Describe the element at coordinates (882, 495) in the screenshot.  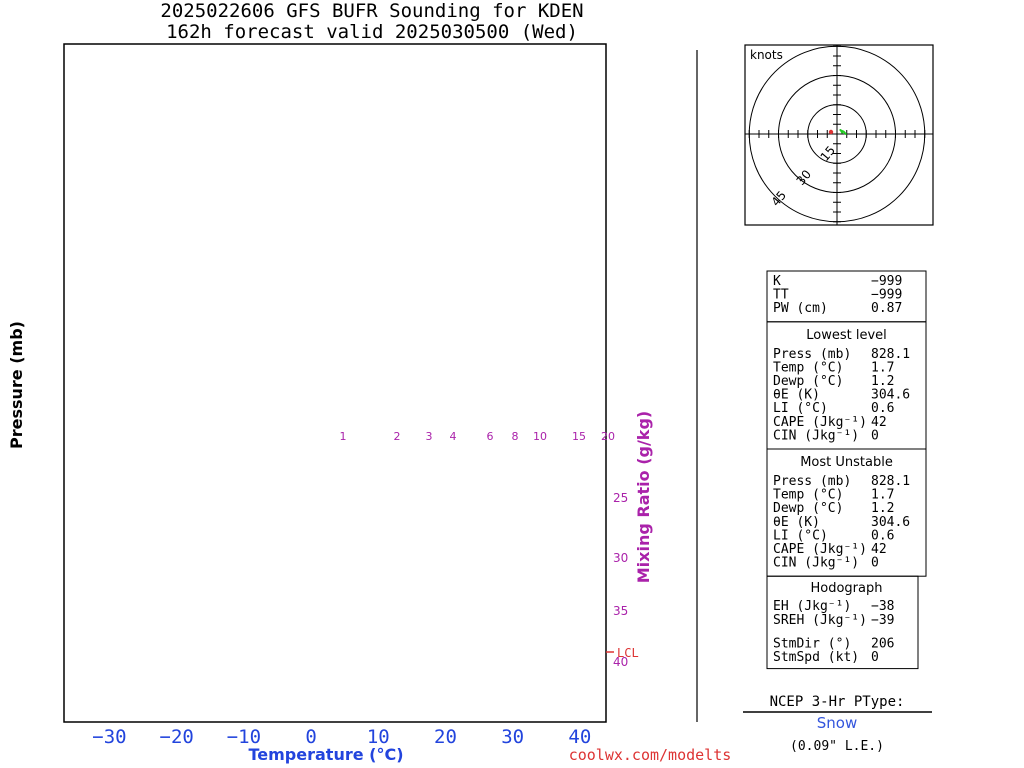
I see `indices-unstable-value: 1.7` at that location.